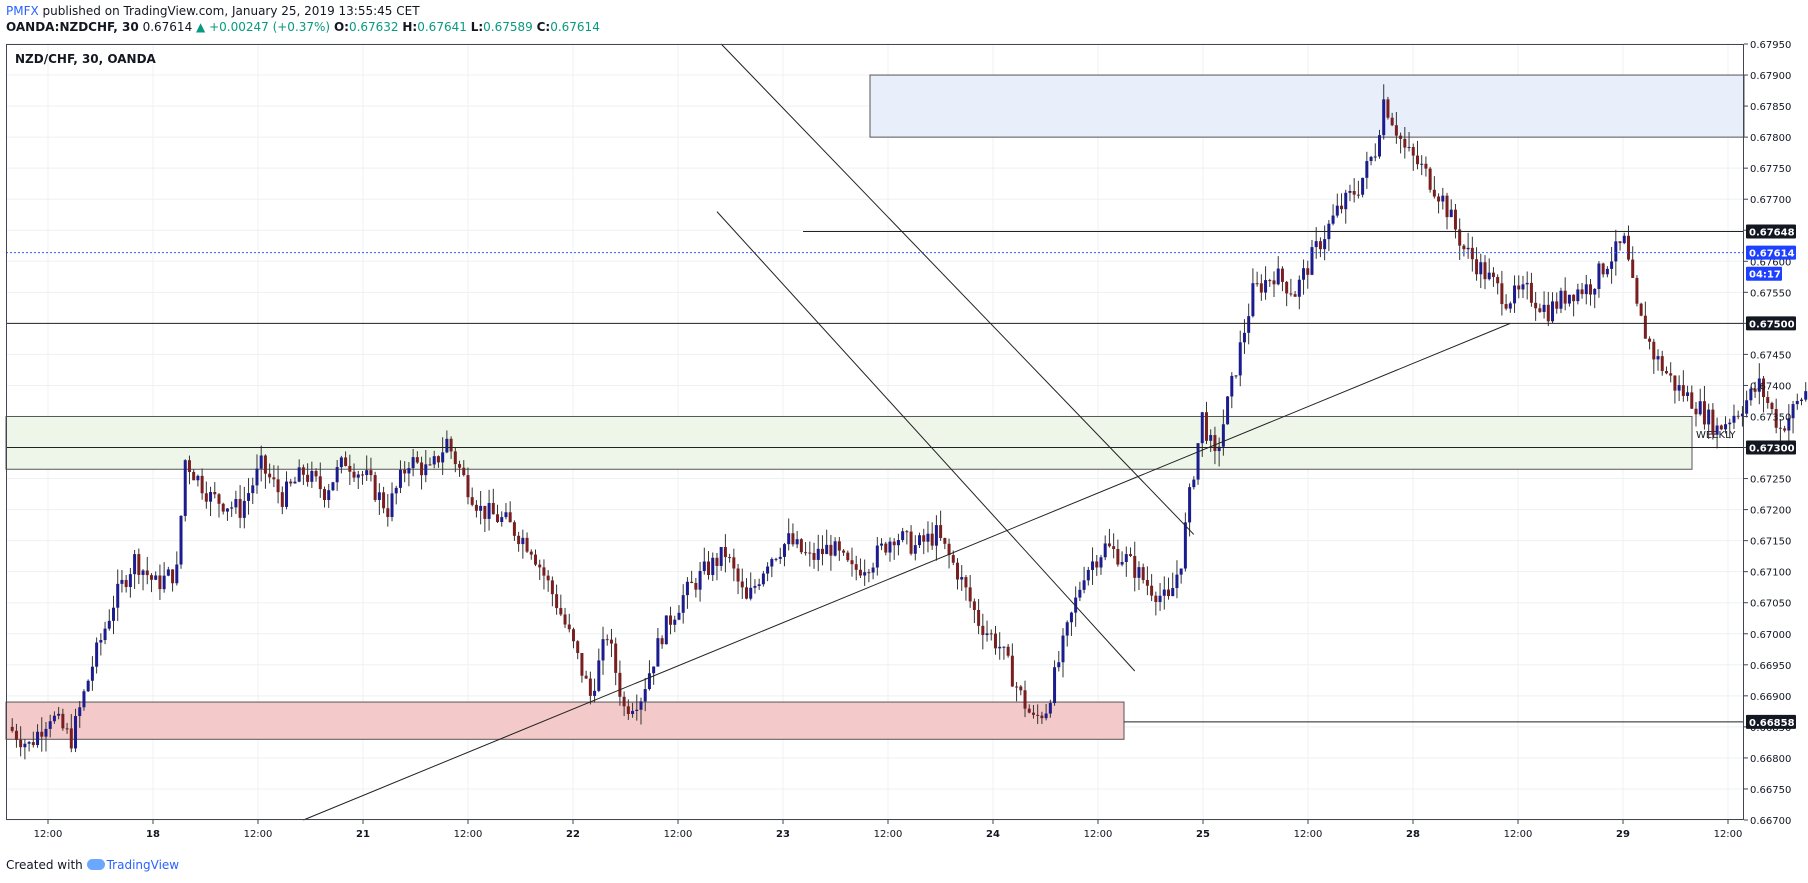  I want to click on x-tick-label: 18, so click(153, 834).